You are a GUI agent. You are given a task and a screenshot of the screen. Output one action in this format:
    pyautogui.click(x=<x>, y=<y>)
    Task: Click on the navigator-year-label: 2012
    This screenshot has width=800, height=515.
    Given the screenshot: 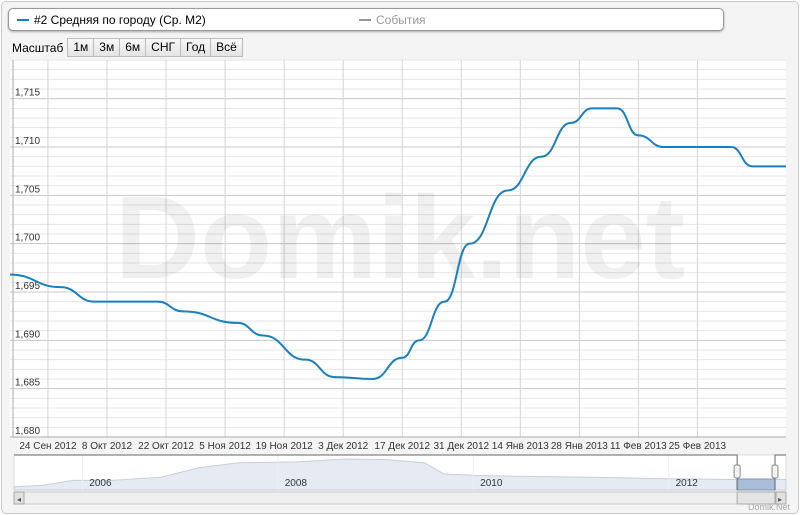 What is the action you would take?
    pyautogui.click(x=687, y=483)
    